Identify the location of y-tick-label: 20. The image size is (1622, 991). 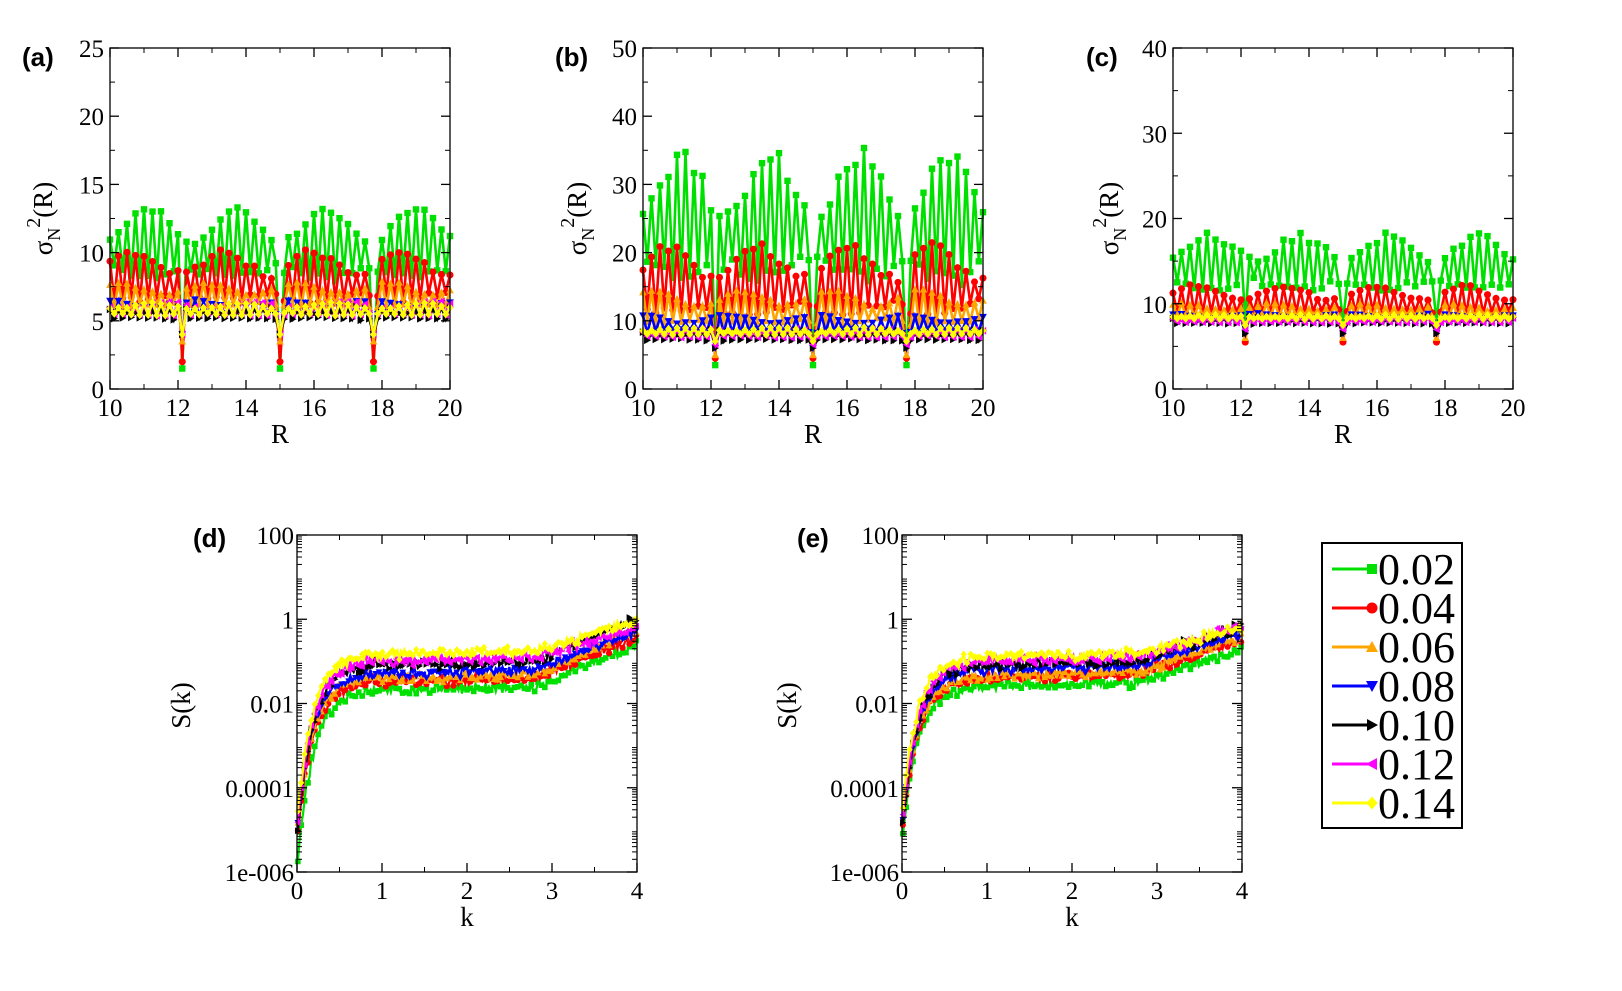
(1154, 220).